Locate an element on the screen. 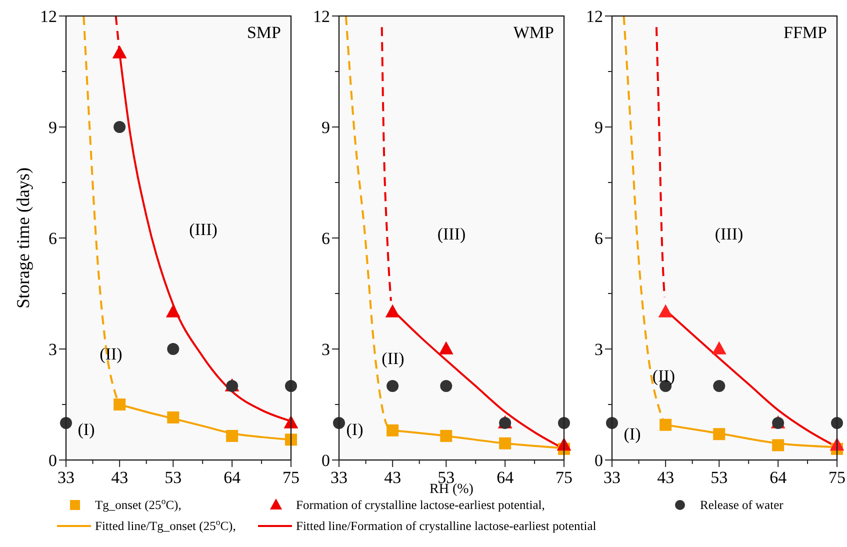 Image resolution: width=847 pixels, height=547 pixels. chart-title: SMP is located at coordinates (263, 32).